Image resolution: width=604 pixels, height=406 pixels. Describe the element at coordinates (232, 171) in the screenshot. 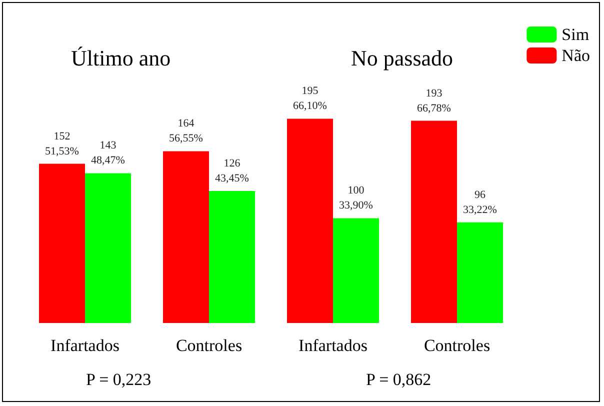

I see `data-label: 126 43,45%` at that location.